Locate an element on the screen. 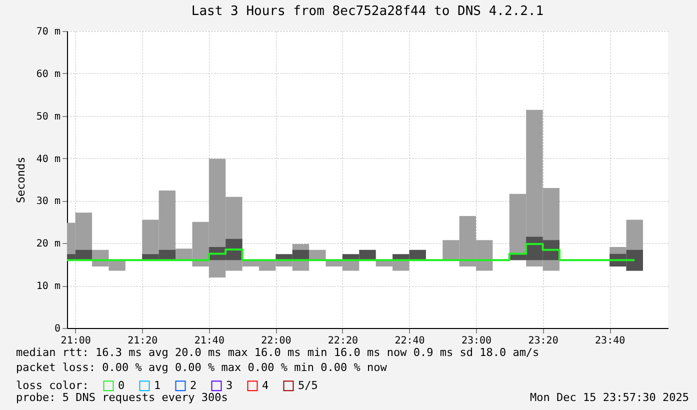 Image resolution: width=697 pixels, height=410 pixels. x-tick-label: 22:20 is located at coordinates (343, 341).